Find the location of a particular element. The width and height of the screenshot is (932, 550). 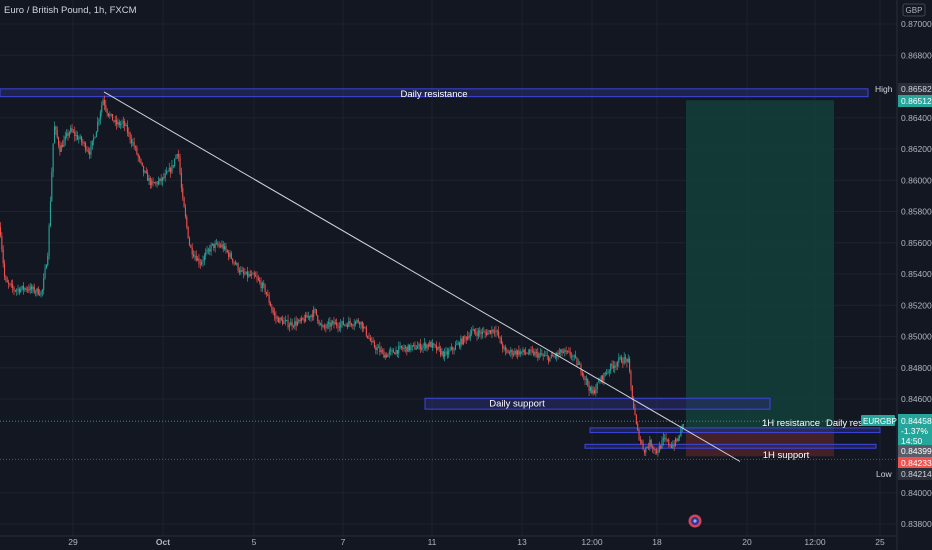

entry-value: 0.84399 is located at coordinates (916, 451).